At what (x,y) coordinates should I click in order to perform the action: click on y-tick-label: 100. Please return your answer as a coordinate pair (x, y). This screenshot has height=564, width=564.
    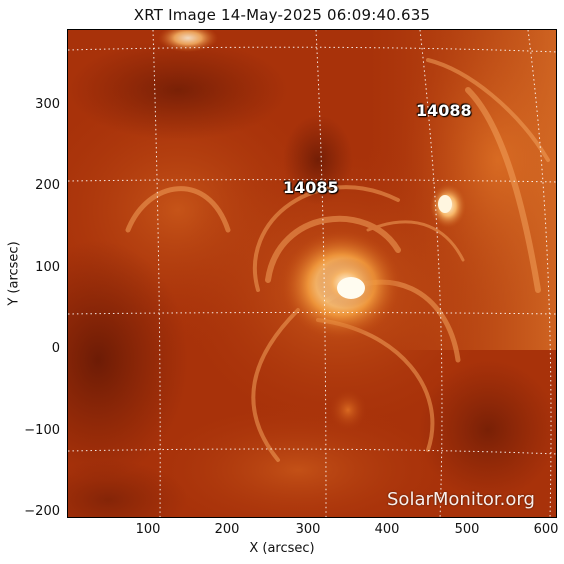
    Looking at the image, I should click on (47, 267).